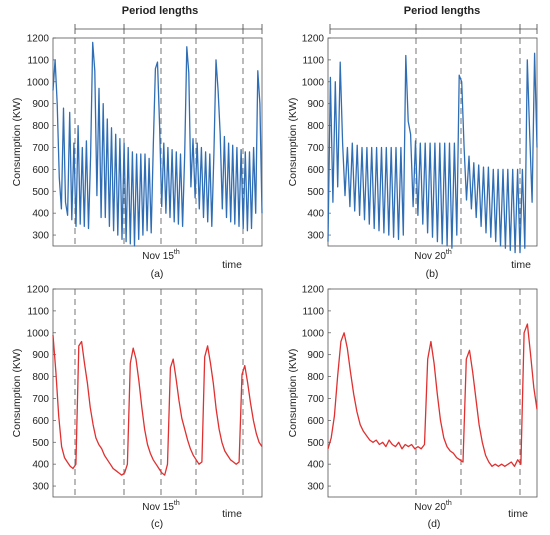  Describe the element at coordinates (293, 142) in the screenshot. I see `y-axis-label-b: Consumption (KW)` at that location.